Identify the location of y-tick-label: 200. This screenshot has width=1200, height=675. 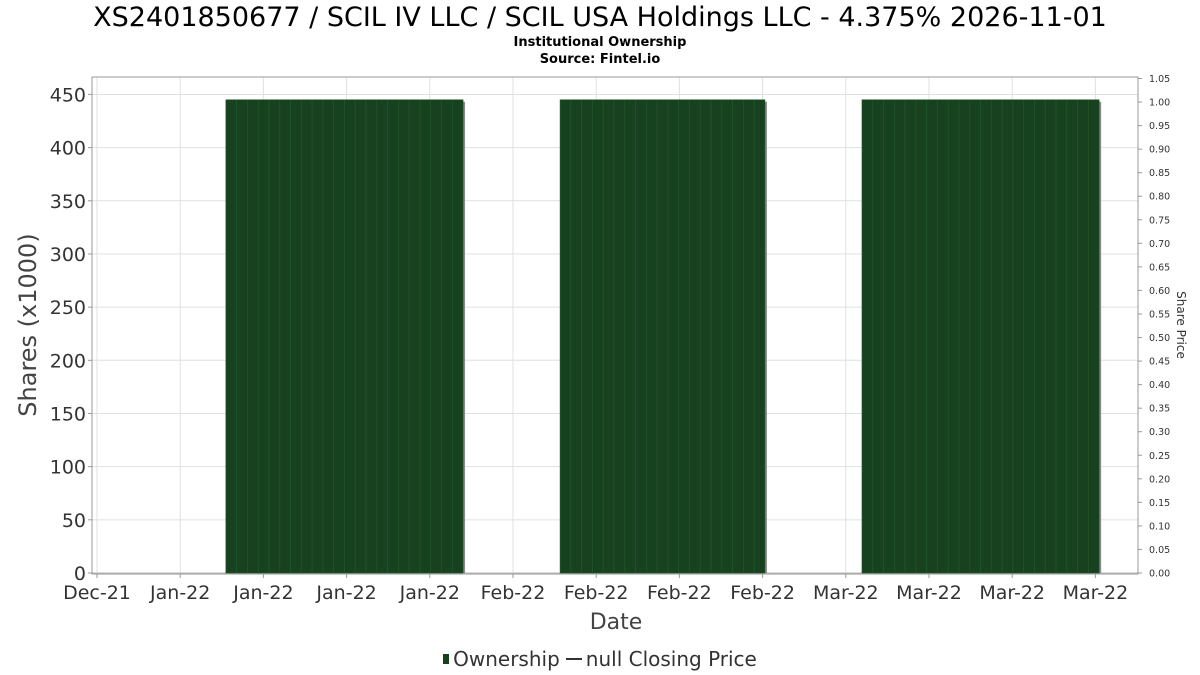
(68, 361).